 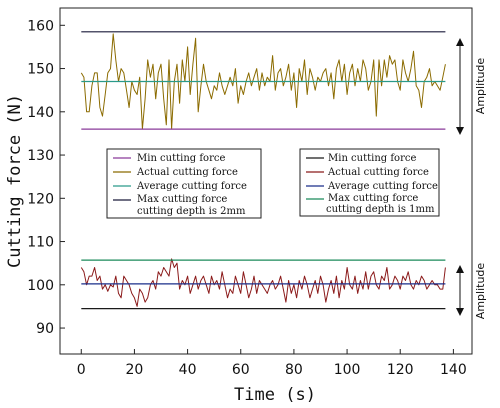 What do you see at coordinates (40, 199) in the screenshot?
I see `y-tick-label: 120` at bounding box center [40, 199].